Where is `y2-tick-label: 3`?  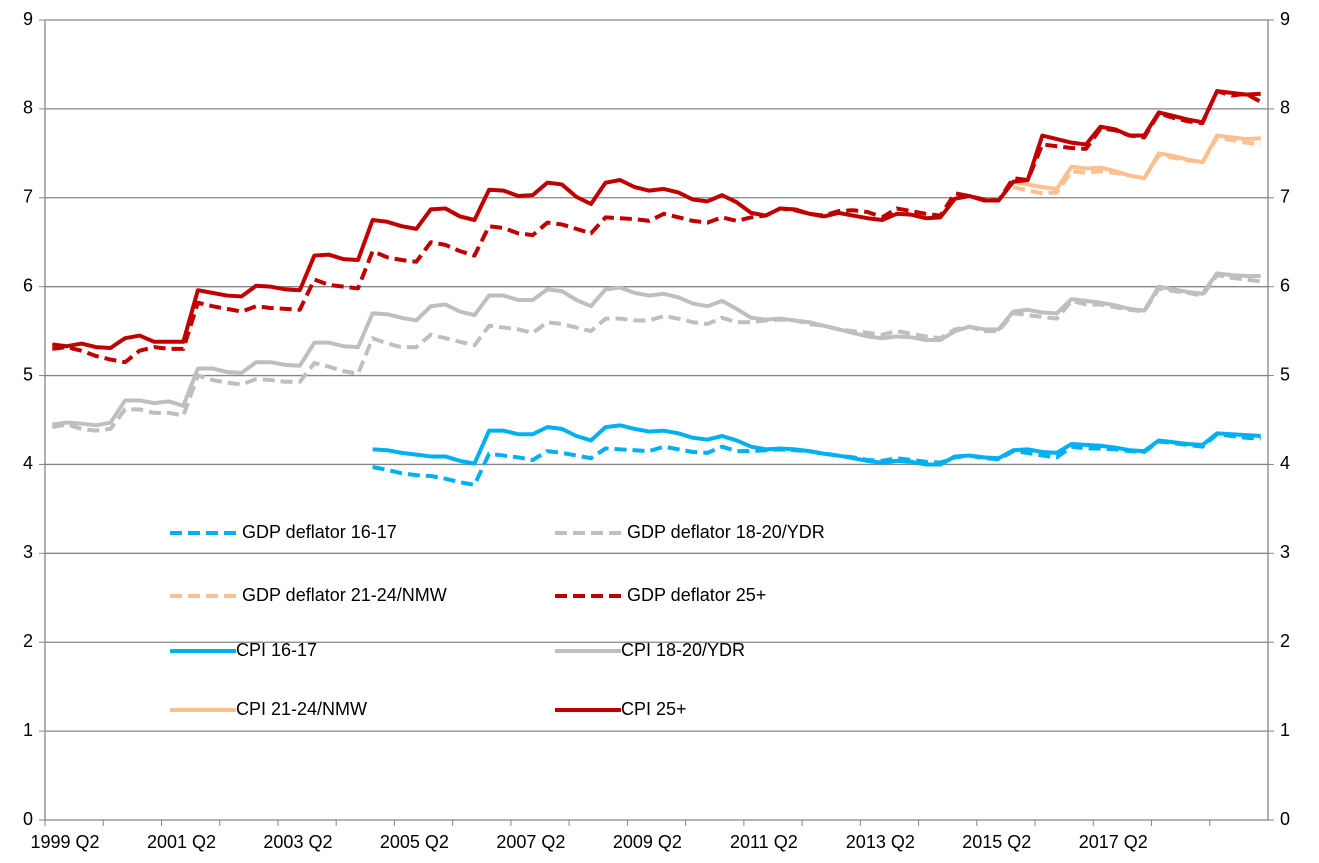
y2-tick-label: 3 is located at coordinates (1285, 552).